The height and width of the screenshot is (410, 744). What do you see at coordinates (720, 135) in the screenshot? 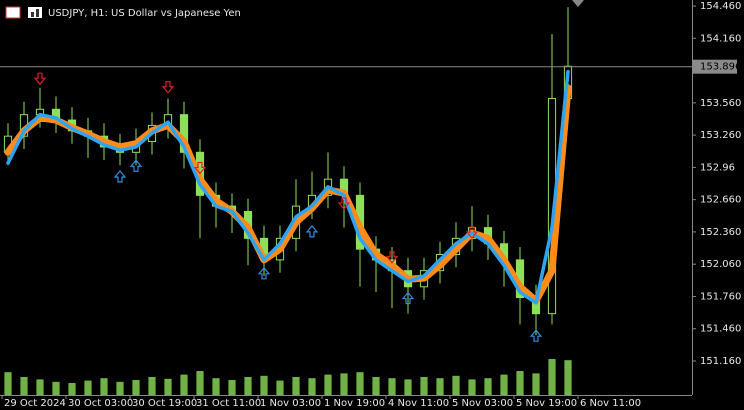
I see `y-tick-label: 153.260` at bounding box center [720, 135].